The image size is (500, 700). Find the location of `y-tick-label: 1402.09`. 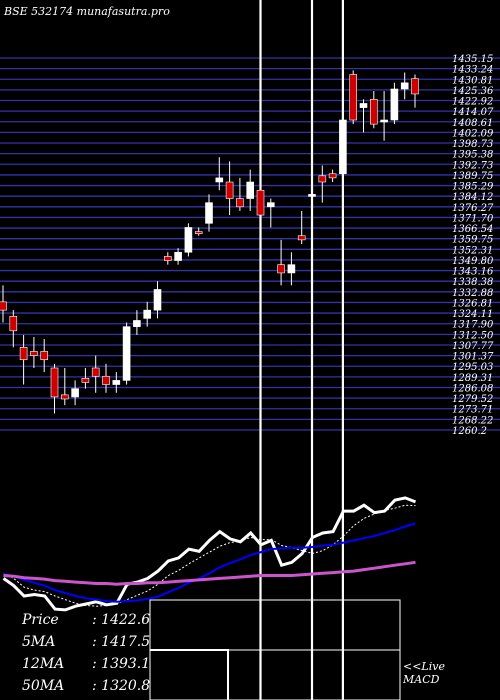

y-tick-label: 1402.09 is located at coordinates (473, 133).